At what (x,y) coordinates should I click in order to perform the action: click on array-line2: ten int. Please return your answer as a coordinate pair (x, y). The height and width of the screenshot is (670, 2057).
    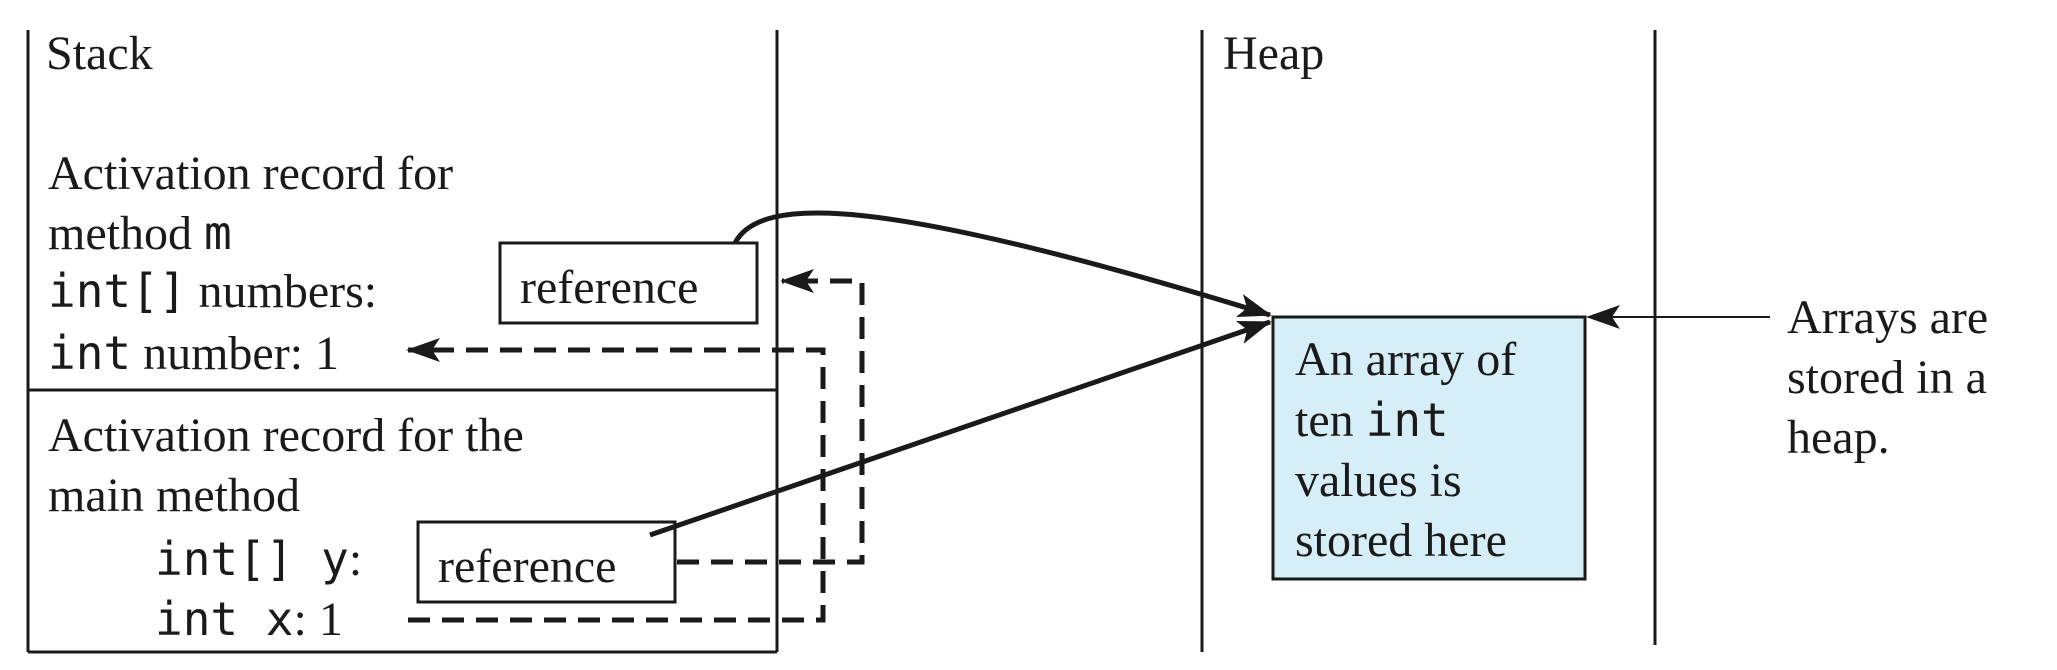
    Looking at the image, I should click on (1372, 420).